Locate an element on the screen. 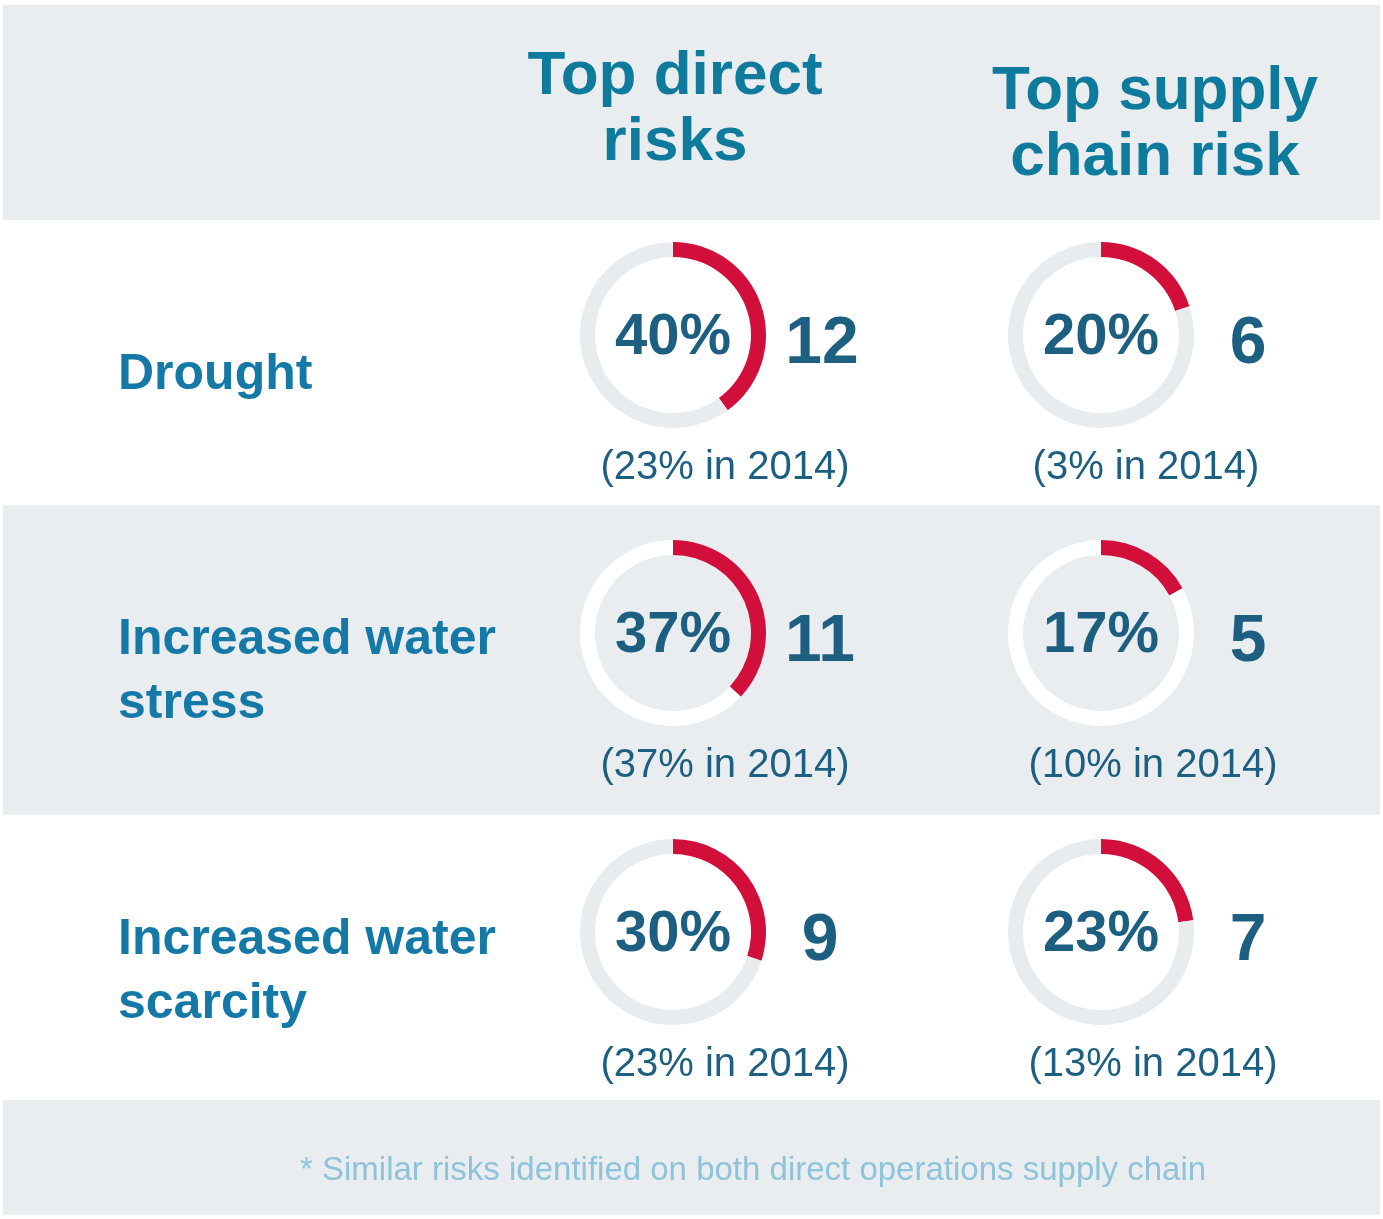  data-label: 20% is located at coordinates (1101, 333).